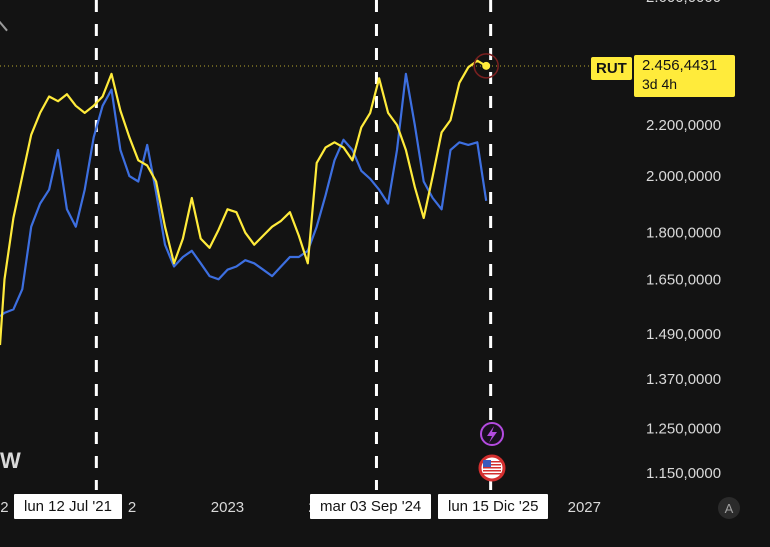 The image size is (770, 547). What do you see at coordinates (684, 76) in the screenshot?
I see `last-price-box: 2.456,4431 3d 4h` at bounding box center [684, 76].